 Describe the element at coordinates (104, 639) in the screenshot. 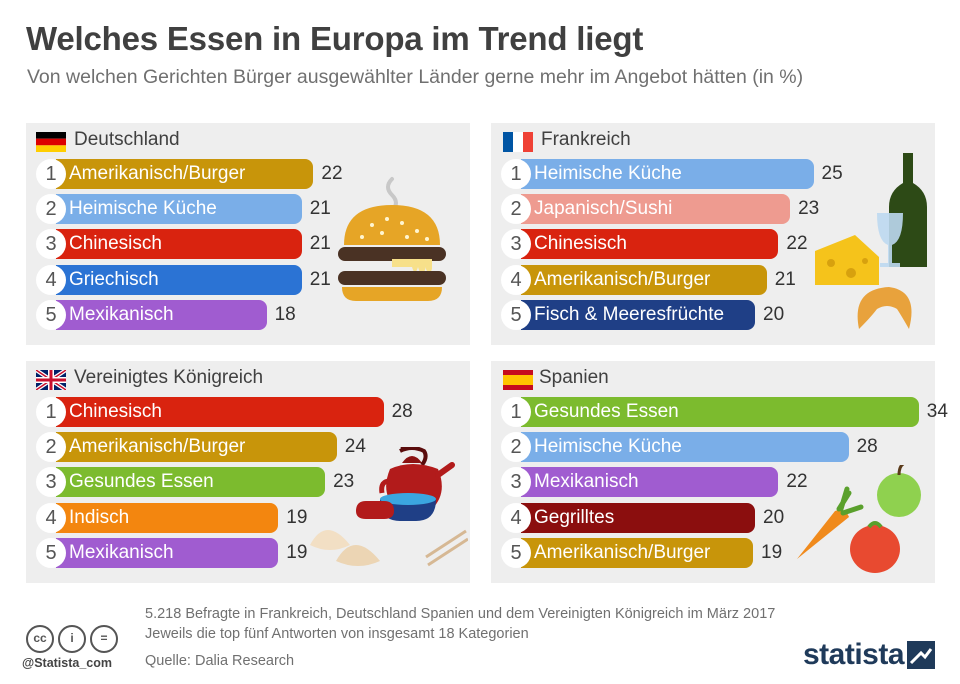

I see `nd-icon: =` at that location.